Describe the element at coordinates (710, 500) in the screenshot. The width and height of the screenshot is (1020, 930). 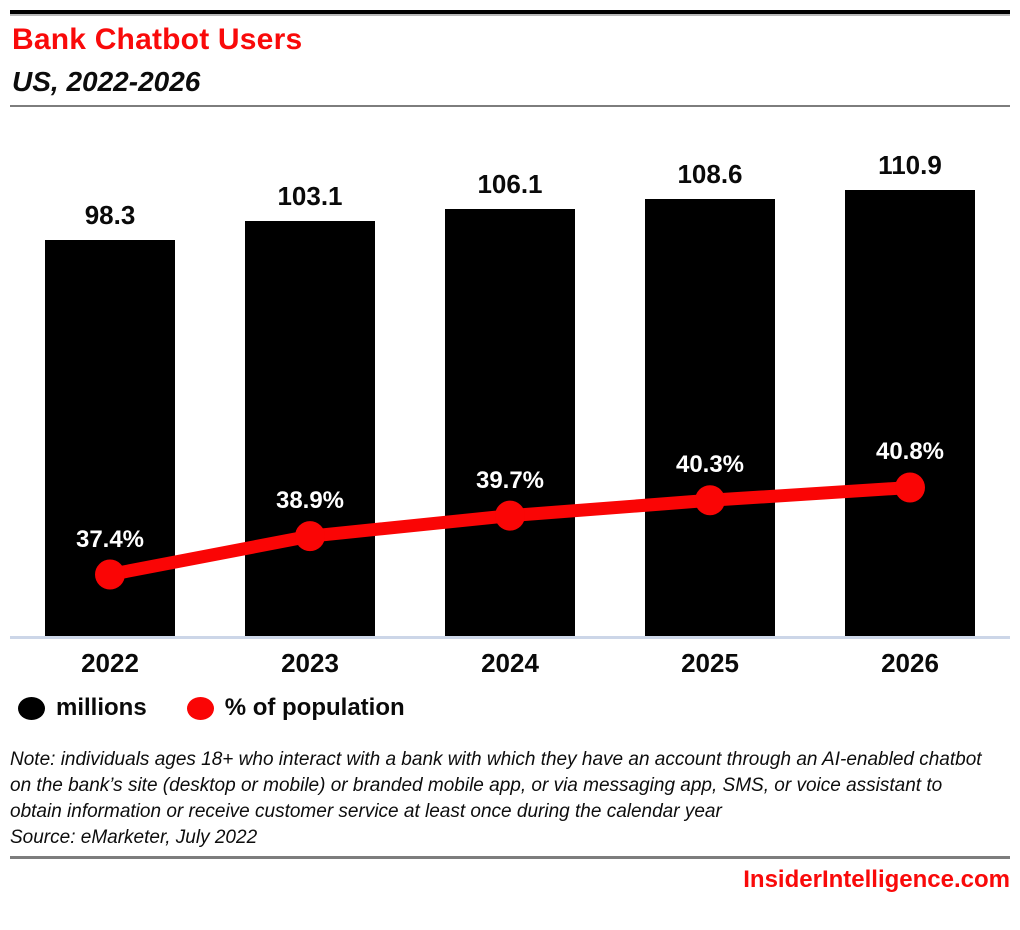
I see `trend-point-2025` at that location.